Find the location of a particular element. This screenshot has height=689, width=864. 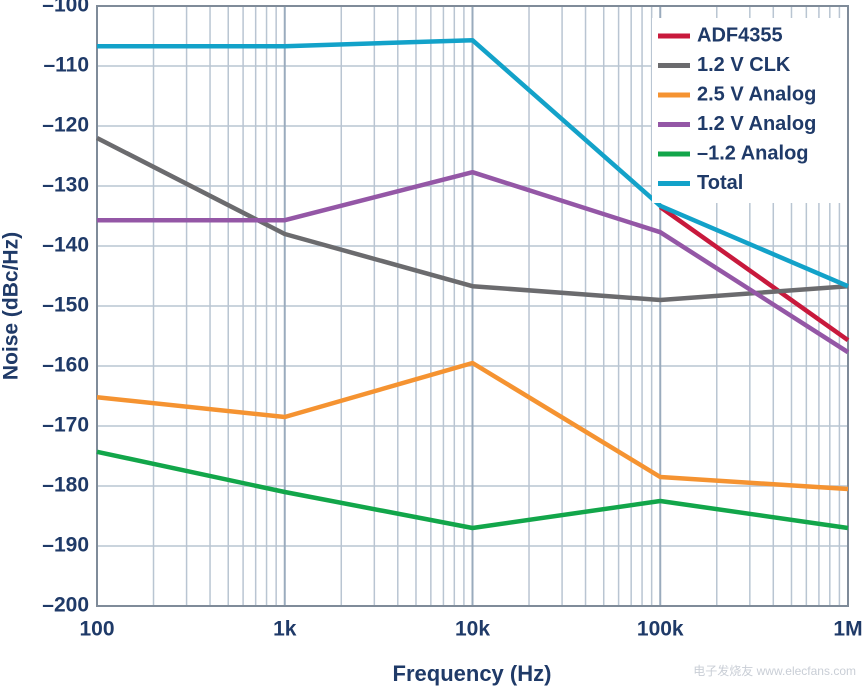

y-tick-label: –120 is located at coordinates (65, 125).